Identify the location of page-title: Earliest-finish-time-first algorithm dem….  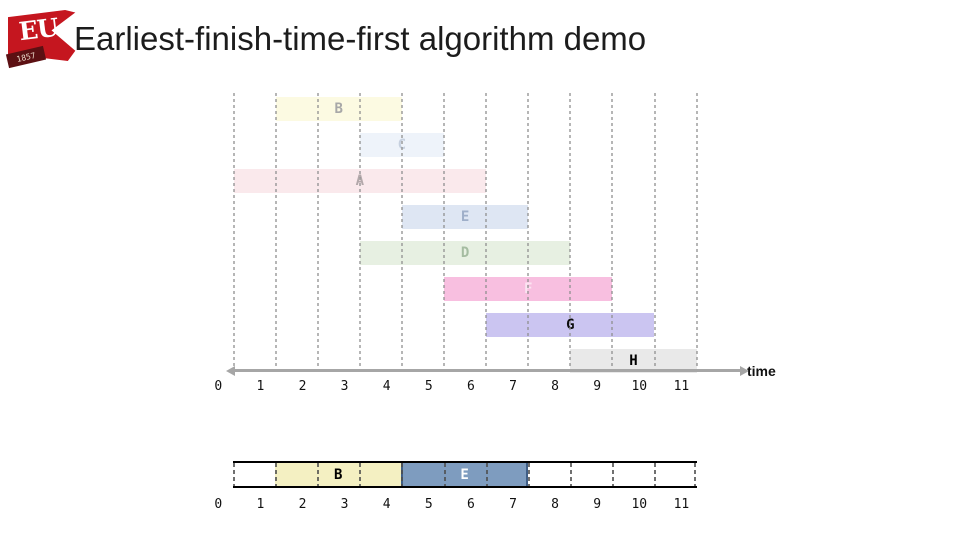
(360, 38).